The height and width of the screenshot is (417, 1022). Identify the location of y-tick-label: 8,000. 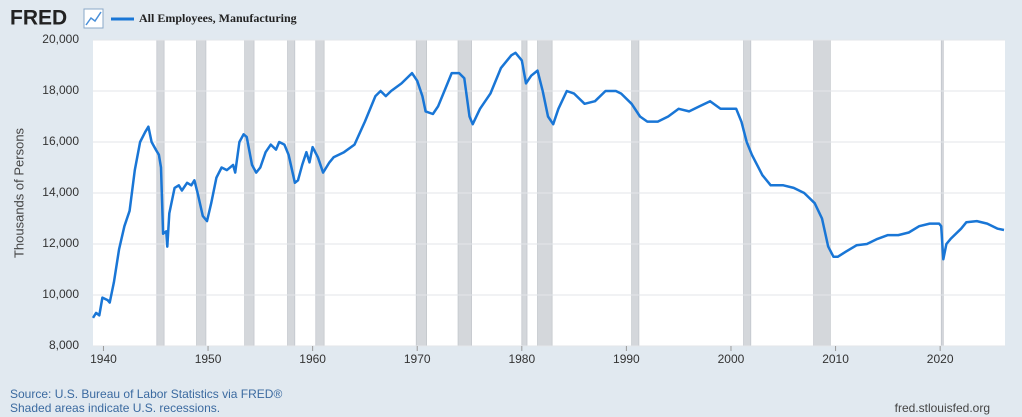
(64, 345).